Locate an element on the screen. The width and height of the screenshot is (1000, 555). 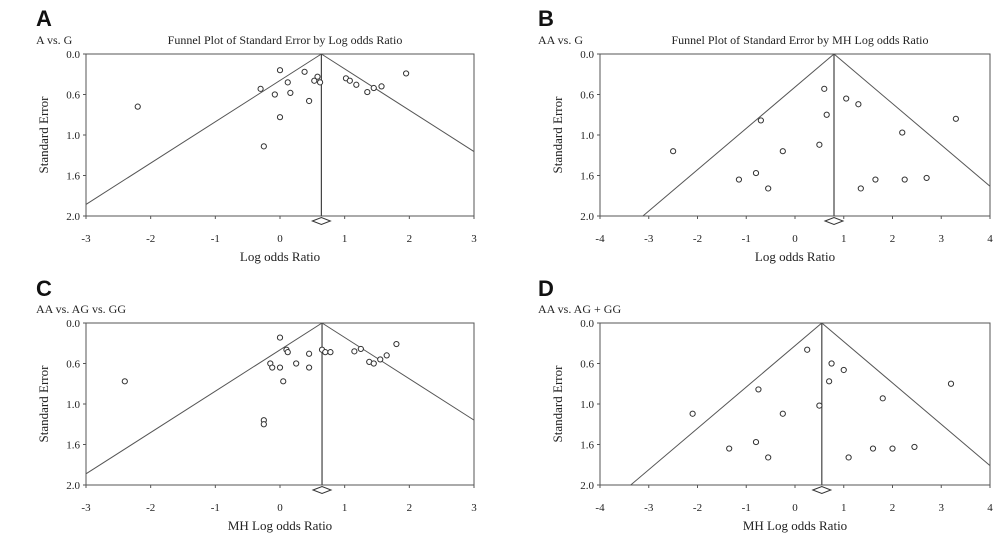
panel-letter: B is located at coordinates (546, 18).